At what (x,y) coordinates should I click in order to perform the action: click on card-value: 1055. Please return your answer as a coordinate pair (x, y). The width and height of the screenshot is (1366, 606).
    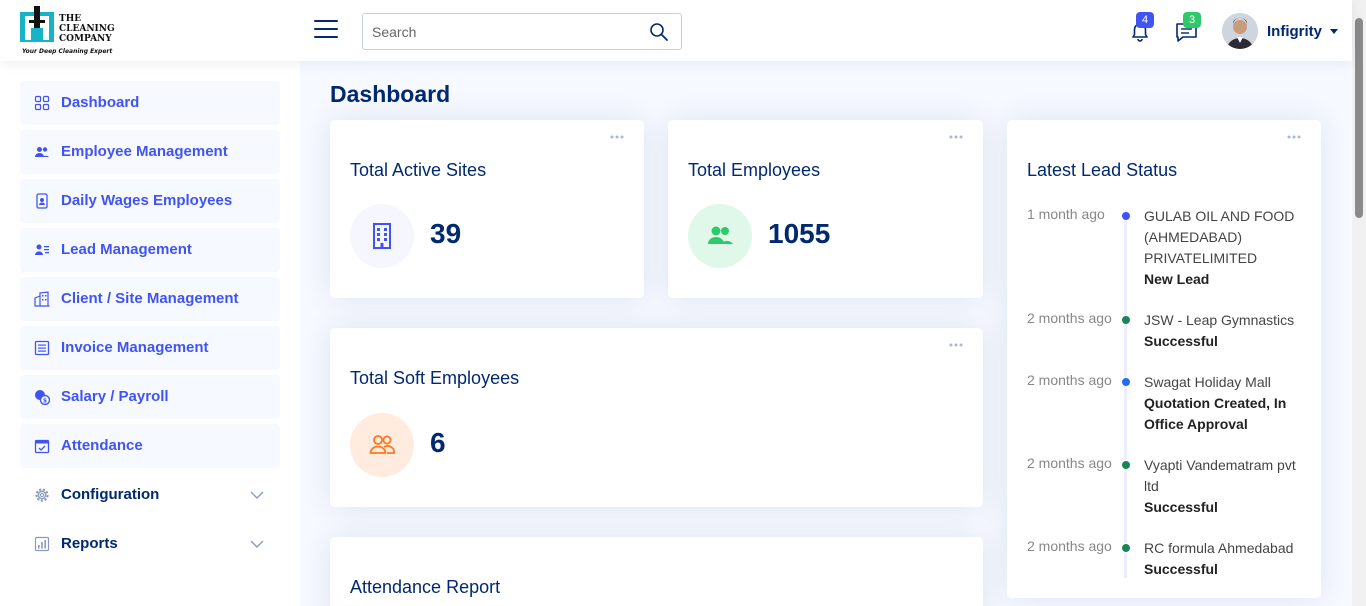
    Looking at the image, I should click on (799, 233).